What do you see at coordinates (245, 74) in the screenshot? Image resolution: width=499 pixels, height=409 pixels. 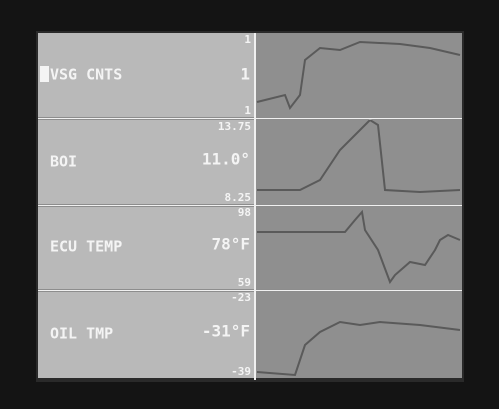 I see `value: 1` at bounding box center [245, 74].